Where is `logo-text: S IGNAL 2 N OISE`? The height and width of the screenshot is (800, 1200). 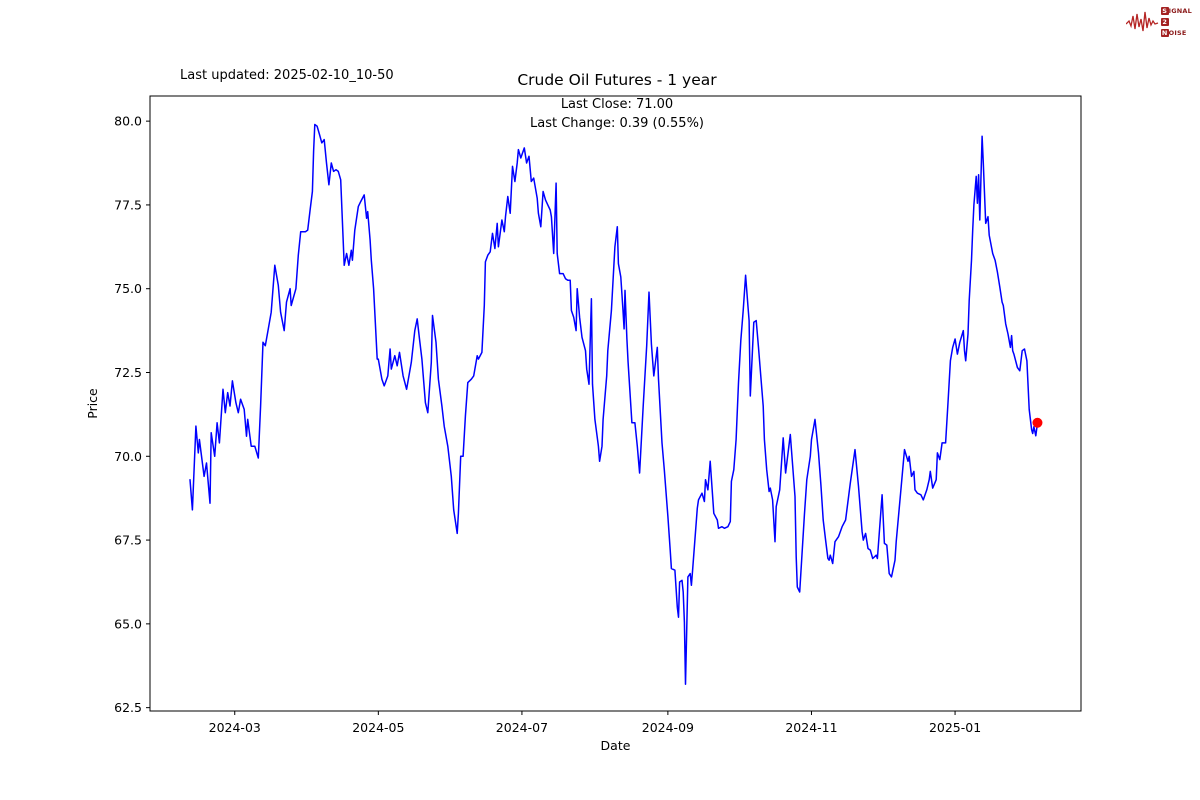 logo-text: S IGNAL 2 N OISE is located at coordinates (1176, 21).